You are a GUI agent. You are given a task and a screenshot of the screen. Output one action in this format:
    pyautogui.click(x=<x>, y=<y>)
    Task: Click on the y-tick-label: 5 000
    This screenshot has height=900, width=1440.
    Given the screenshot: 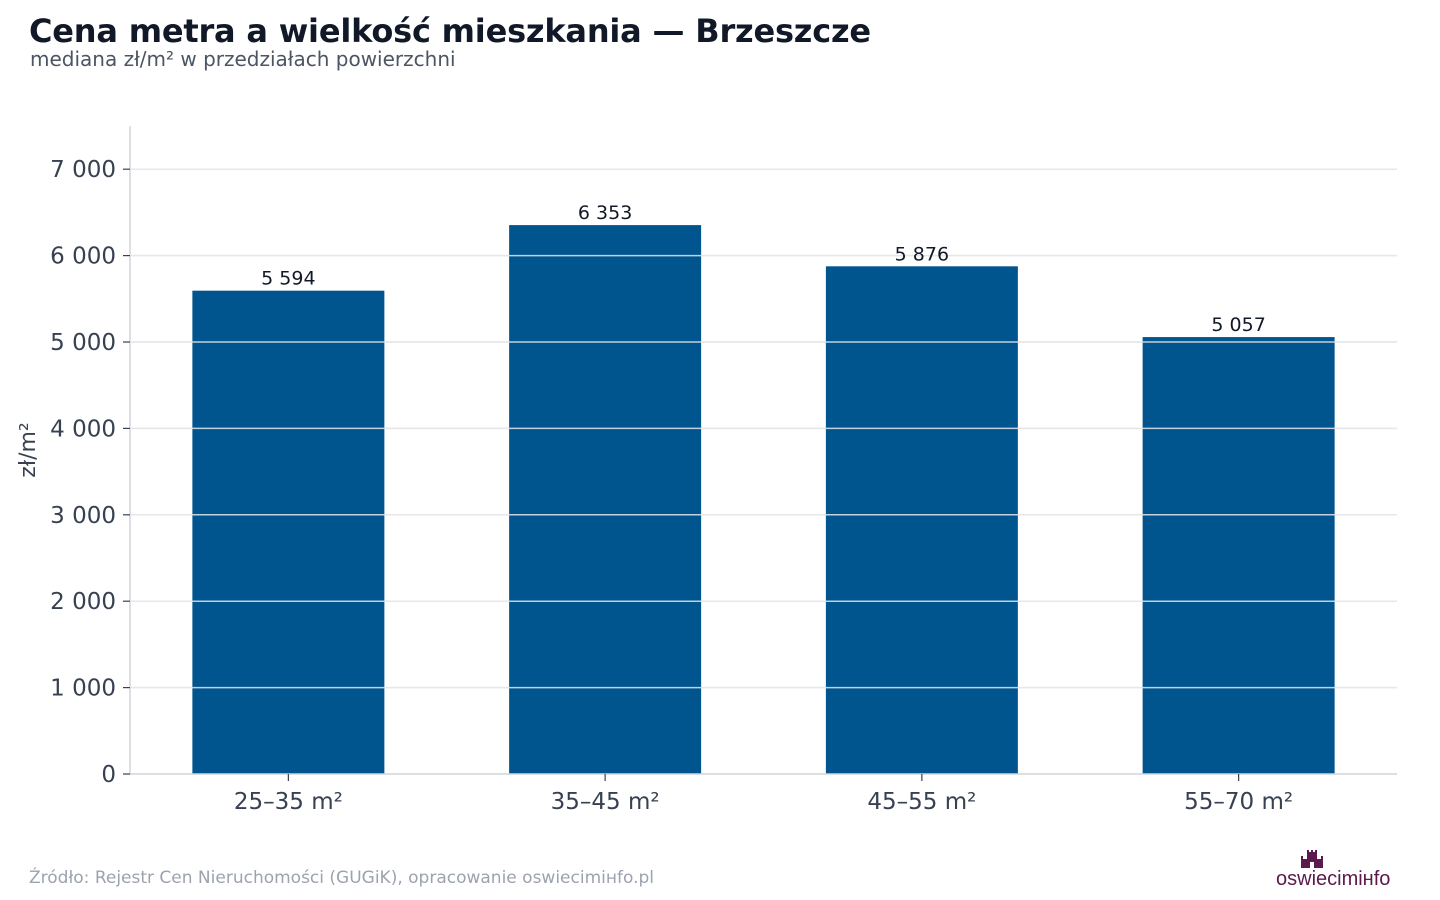 What is the action you would take?
    pyautogui.click(x=83, y=343)
    